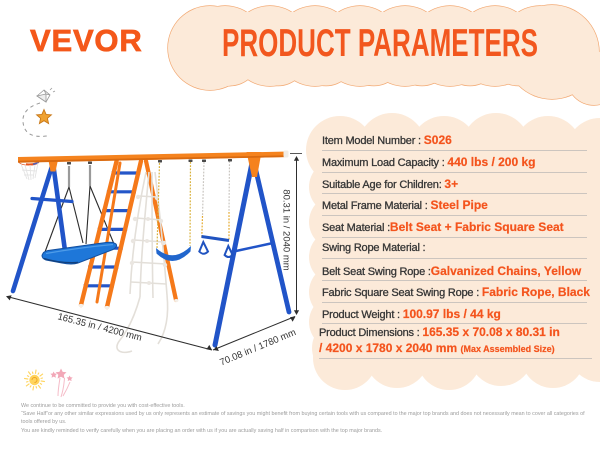 The height and width of the screenshot is (450, 600). What do you see at coordinates (257, 347) in the screenshot?
I see `svg-text: 70.08 in / 1780 mm` at bounding box center [257, 347].